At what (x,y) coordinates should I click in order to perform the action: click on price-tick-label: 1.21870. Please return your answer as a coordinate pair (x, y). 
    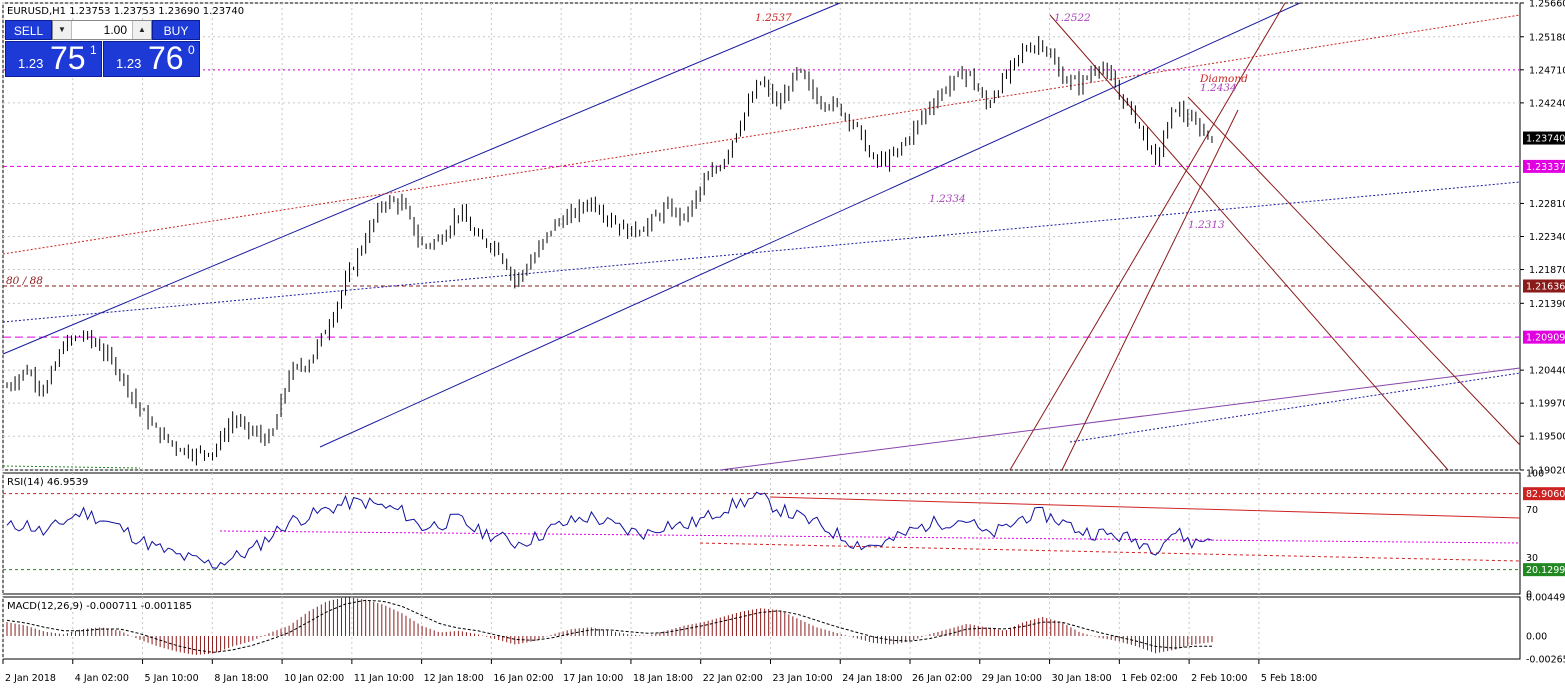
    Looking at the image, I should click on (1547, 270).